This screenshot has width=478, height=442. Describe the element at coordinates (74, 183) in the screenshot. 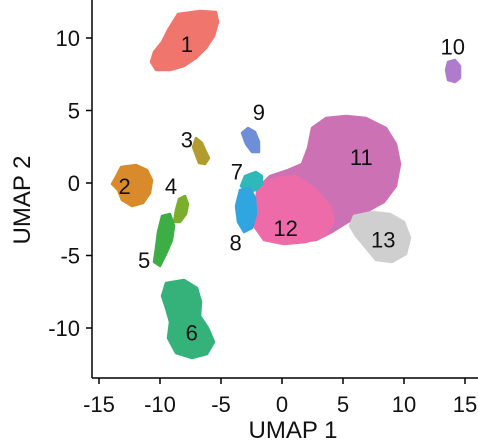

I see `y-tick-label: 0` at that location.